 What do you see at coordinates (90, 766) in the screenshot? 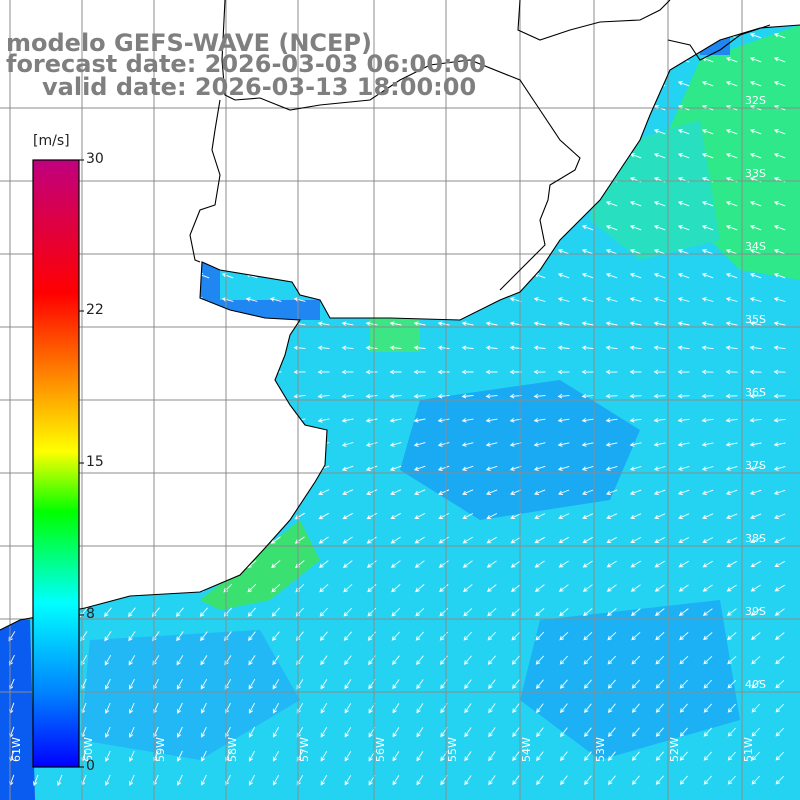
I see `colorbar-tick-label: 0` at bounding box center [90, 766].